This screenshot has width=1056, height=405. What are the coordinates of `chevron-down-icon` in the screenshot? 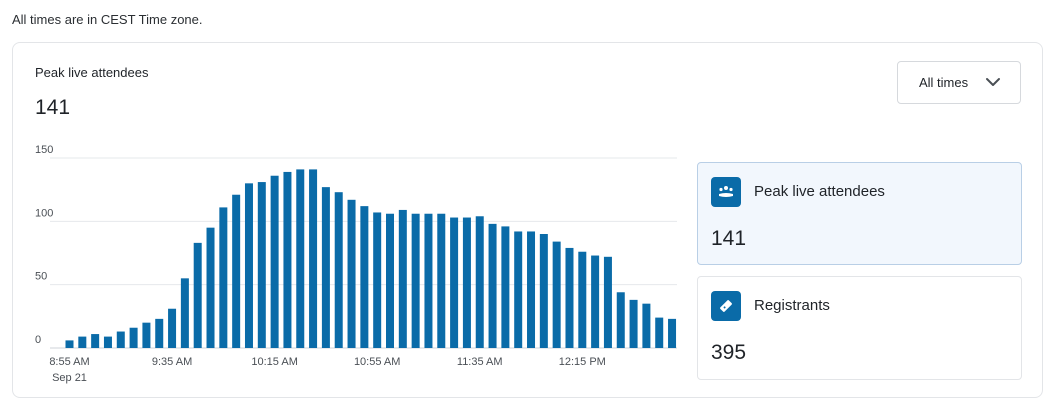 It's located at (993, 82).